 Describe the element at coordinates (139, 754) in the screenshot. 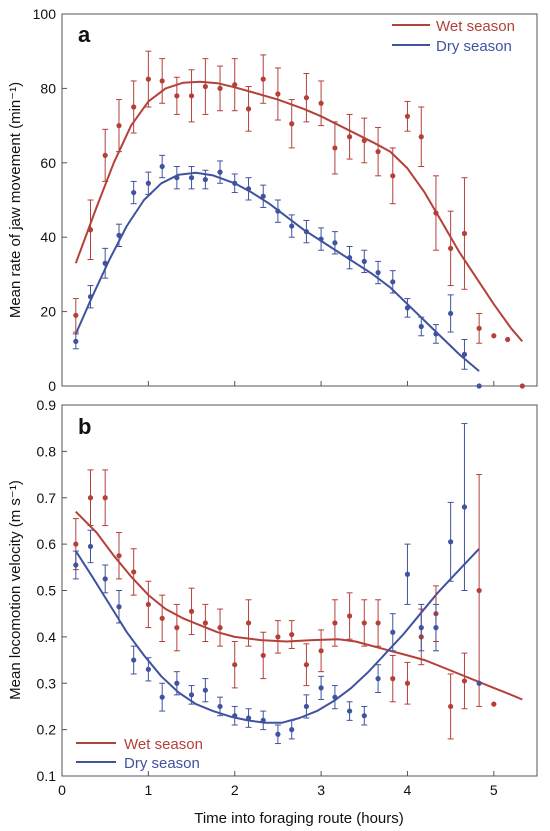

I see `legend-b: Wet season Dry season` at that location.